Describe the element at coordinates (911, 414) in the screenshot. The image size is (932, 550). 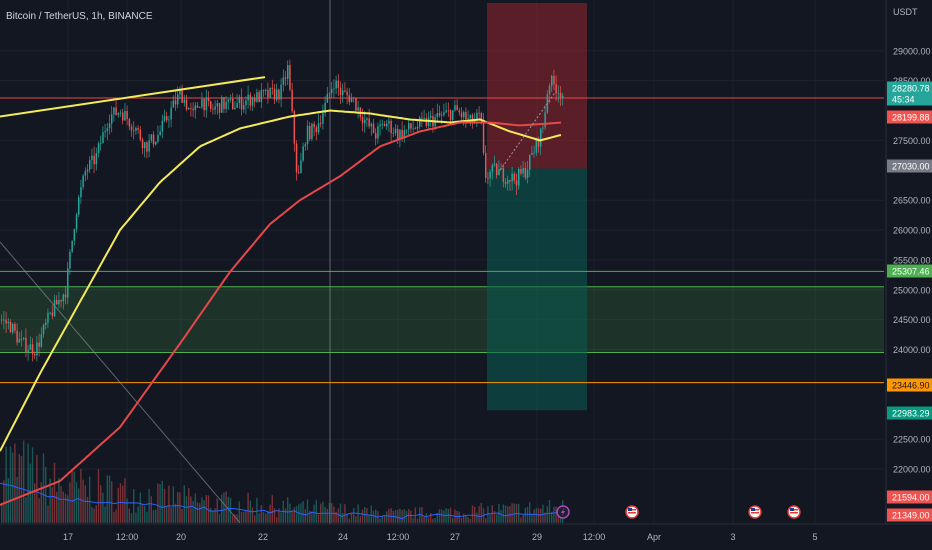
I see `price-label-text: 22983.29` at that location.